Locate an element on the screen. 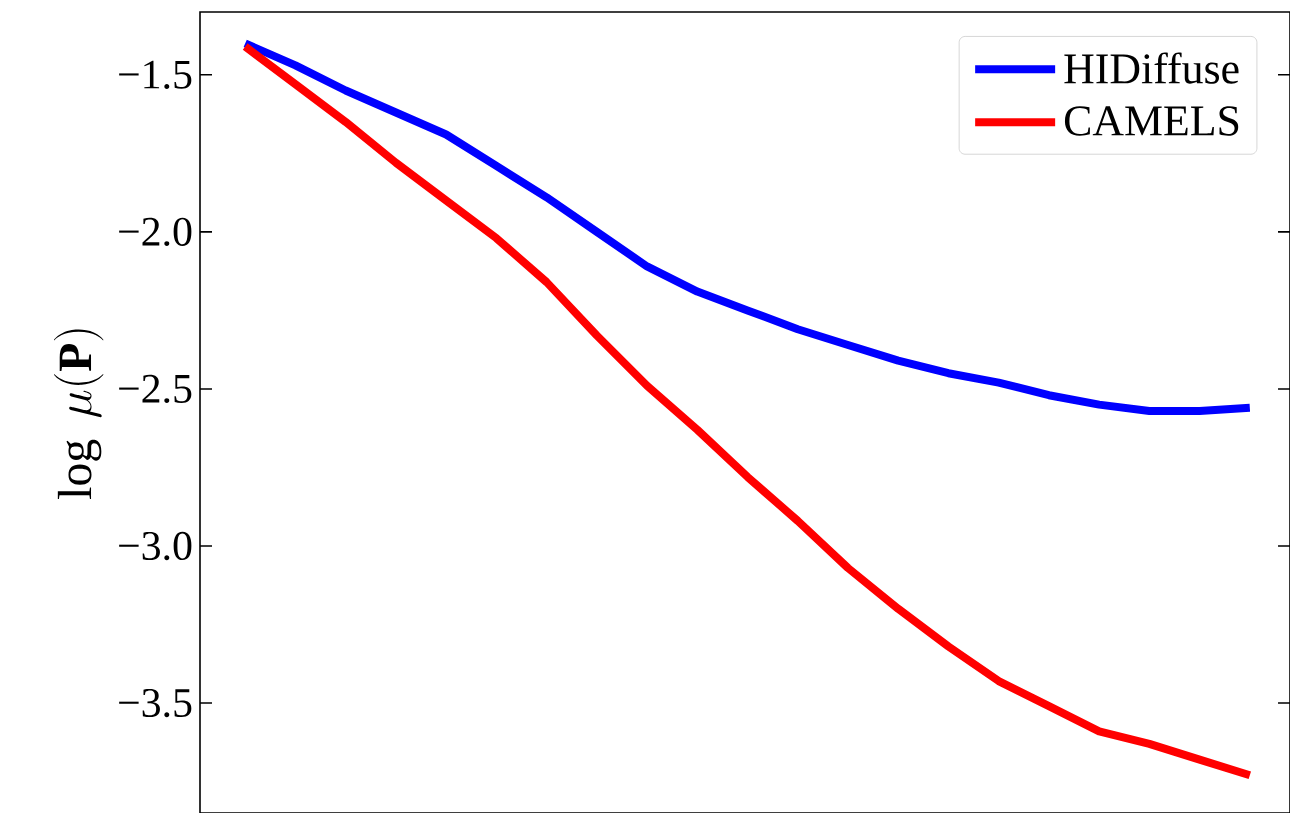 The image size is (1290, 813). y-tick-label: −3.5 is located at coordinates (155, 703).